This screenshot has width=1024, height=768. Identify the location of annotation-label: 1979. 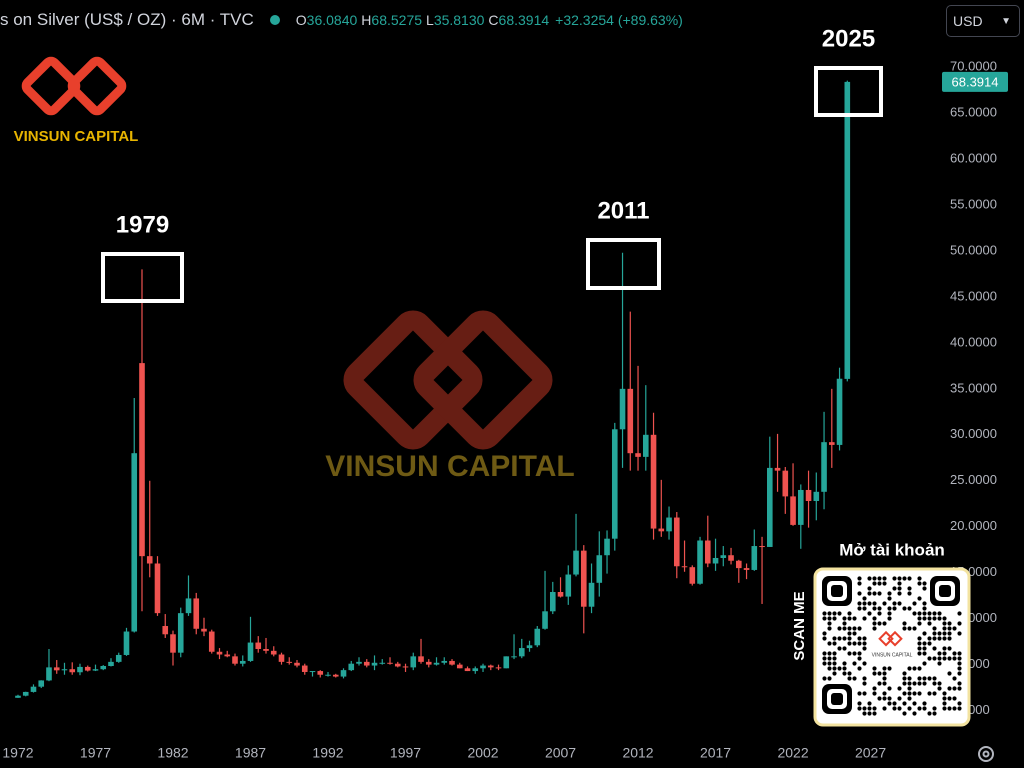
(142, 224).